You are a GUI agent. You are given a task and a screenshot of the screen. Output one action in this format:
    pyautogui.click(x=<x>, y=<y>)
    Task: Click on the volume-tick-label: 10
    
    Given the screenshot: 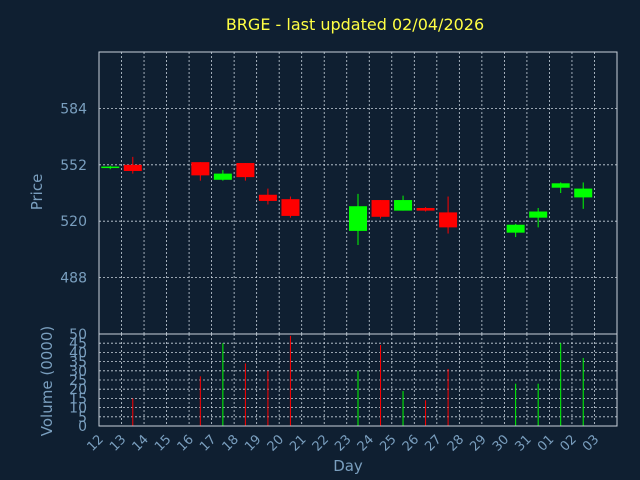 What is the action you would take?
    pyautogui.click(x=78, y=409)
    